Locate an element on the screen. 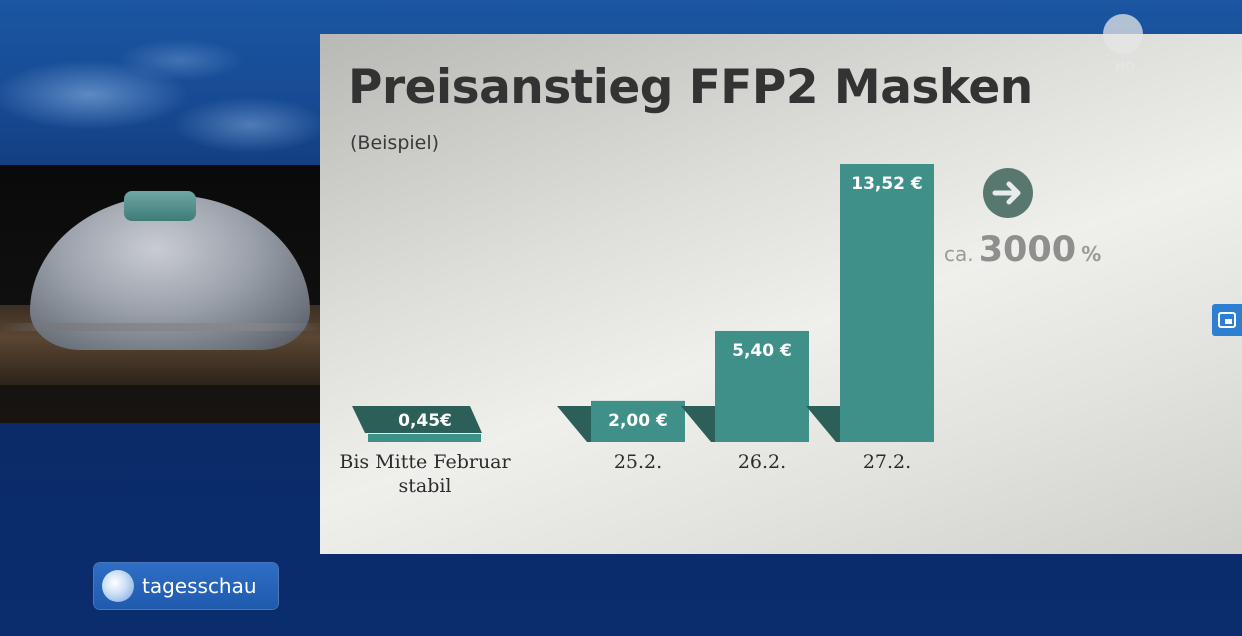 This screenshot has height=636, width=1242. chart-subtitle: (Beispiel) is located at coordinates (395, 143).